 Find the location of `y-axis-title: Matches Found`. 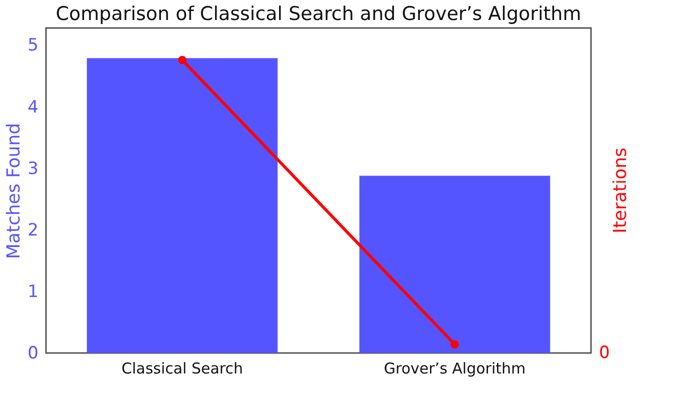

y-axis-title: Matches Found is located at coordinates (14, 191).